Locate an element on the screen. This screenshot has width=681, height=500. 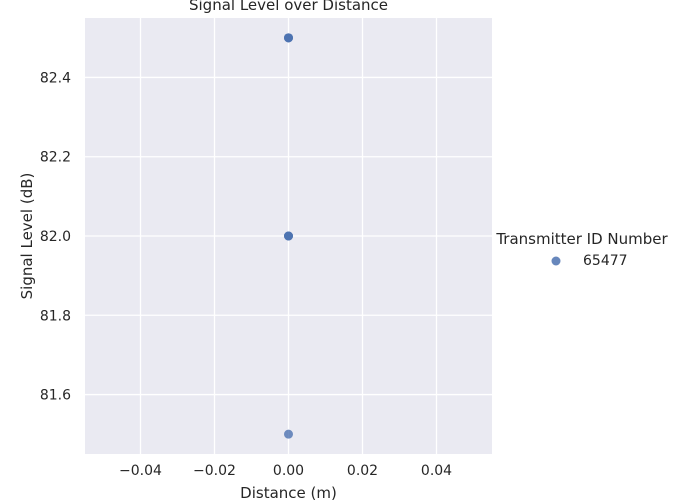
chart-title: Signal Level over Distance is located at coordinates (288, 7).